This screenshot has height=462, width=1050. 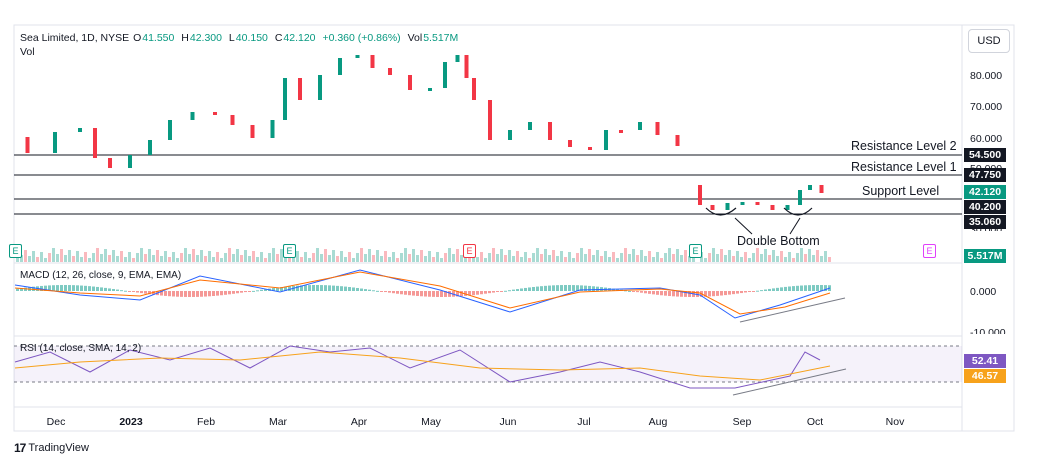 I want to click on upcoming-event-marker: E, so click(x=929, y=251).